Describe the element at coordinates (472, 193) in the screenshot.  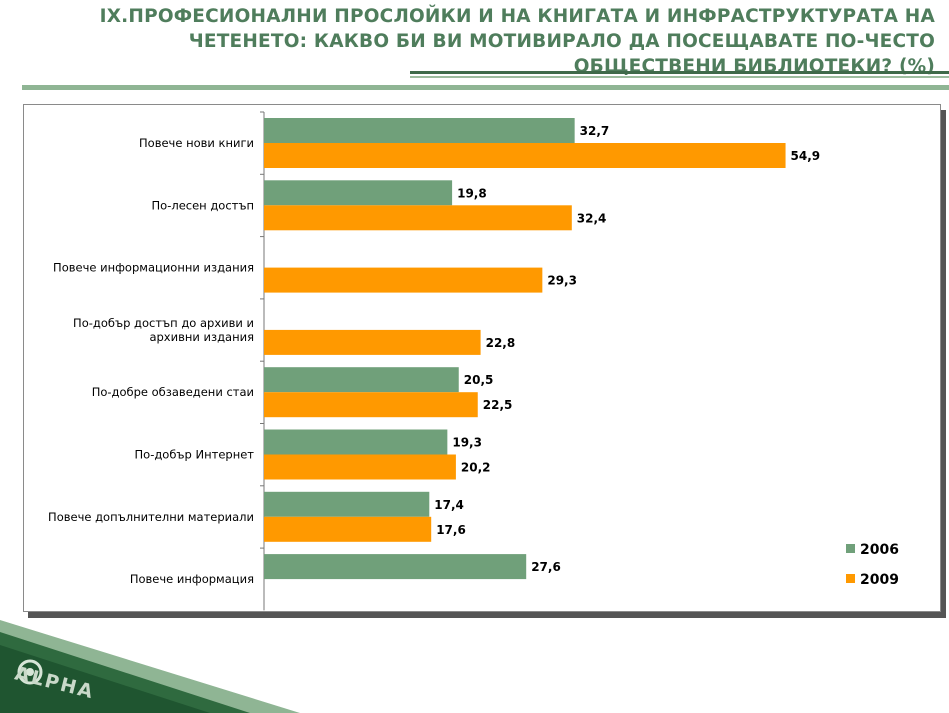
I see `data-label: 19,8` at that location.